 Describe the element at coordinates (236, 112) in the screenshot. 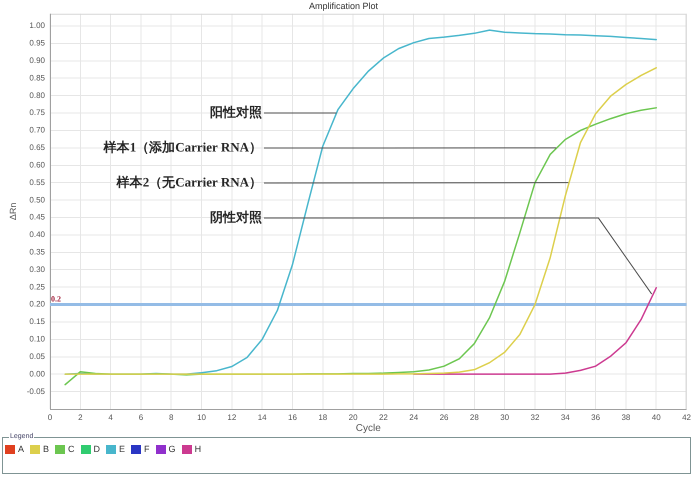

I see `annotation: 阳性对照` at that location.